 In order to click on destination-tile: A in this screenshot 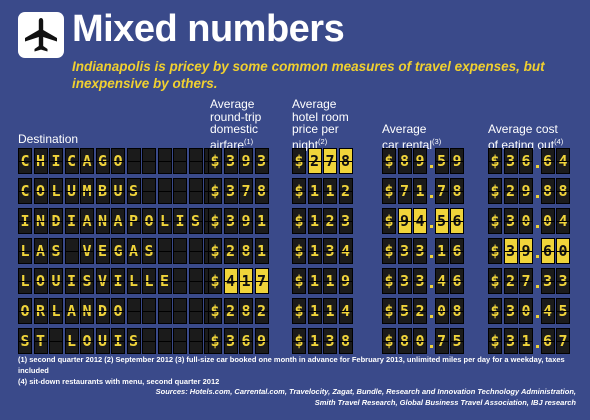, I will do `click(133, 251)`.